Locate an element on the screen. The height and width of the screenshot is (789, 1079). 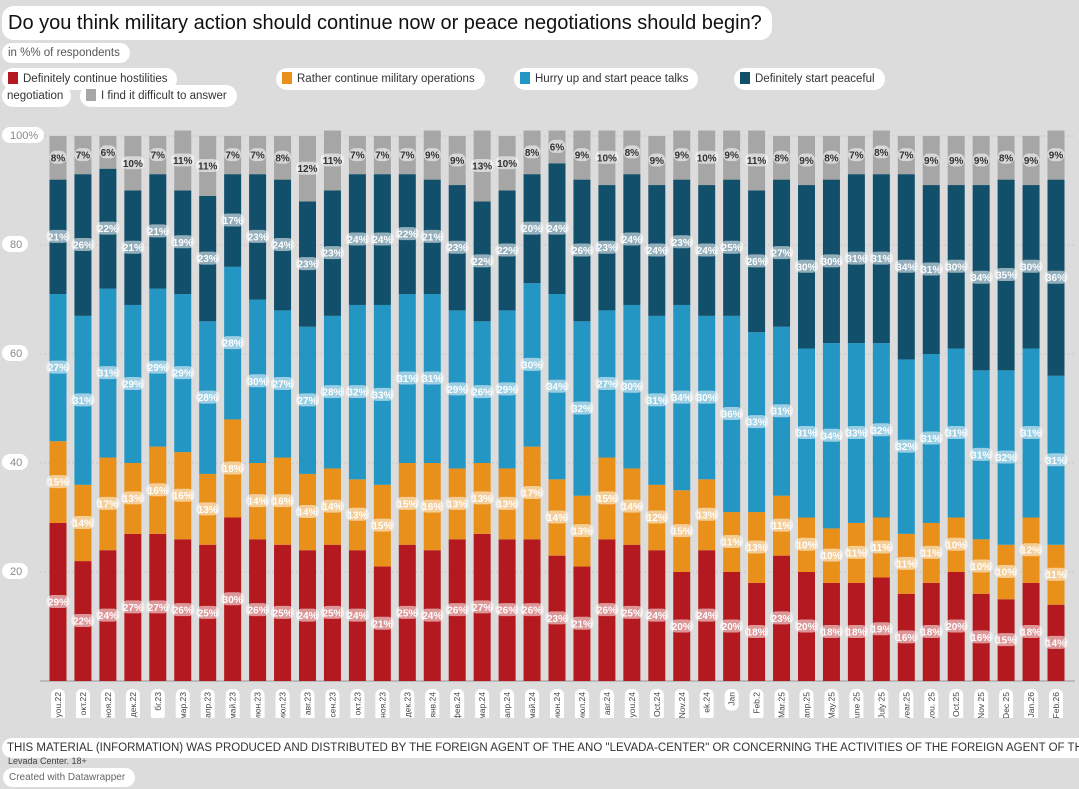
data-label: 20% is located at coordinates (732, 627).